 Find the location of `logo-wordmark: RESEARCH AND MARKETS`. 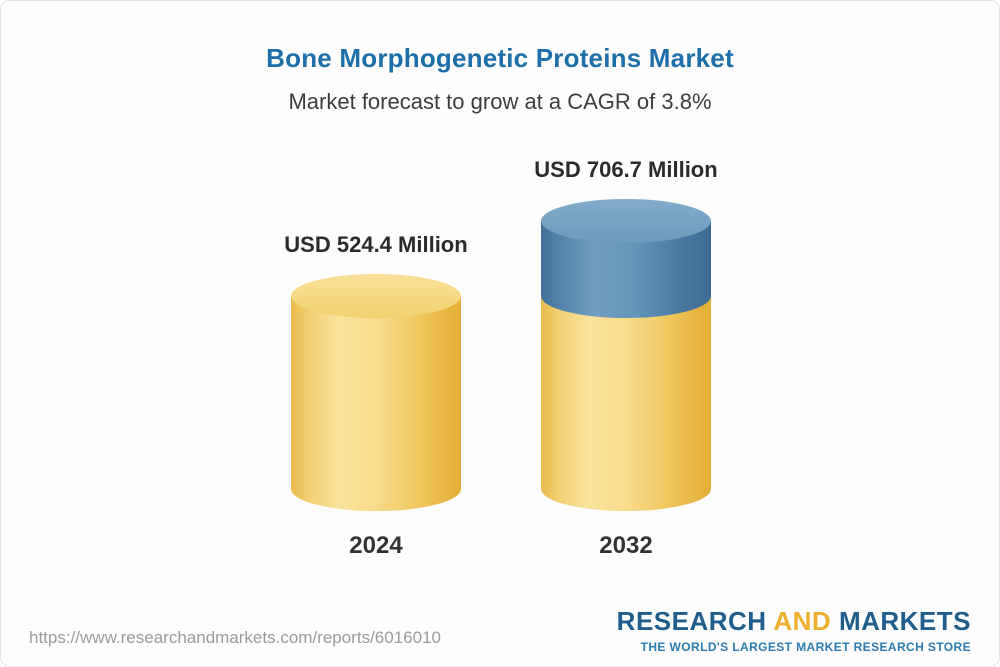

logo-wordmark: RESEARCH AND MARKETS is located at coordinates (794, 621).